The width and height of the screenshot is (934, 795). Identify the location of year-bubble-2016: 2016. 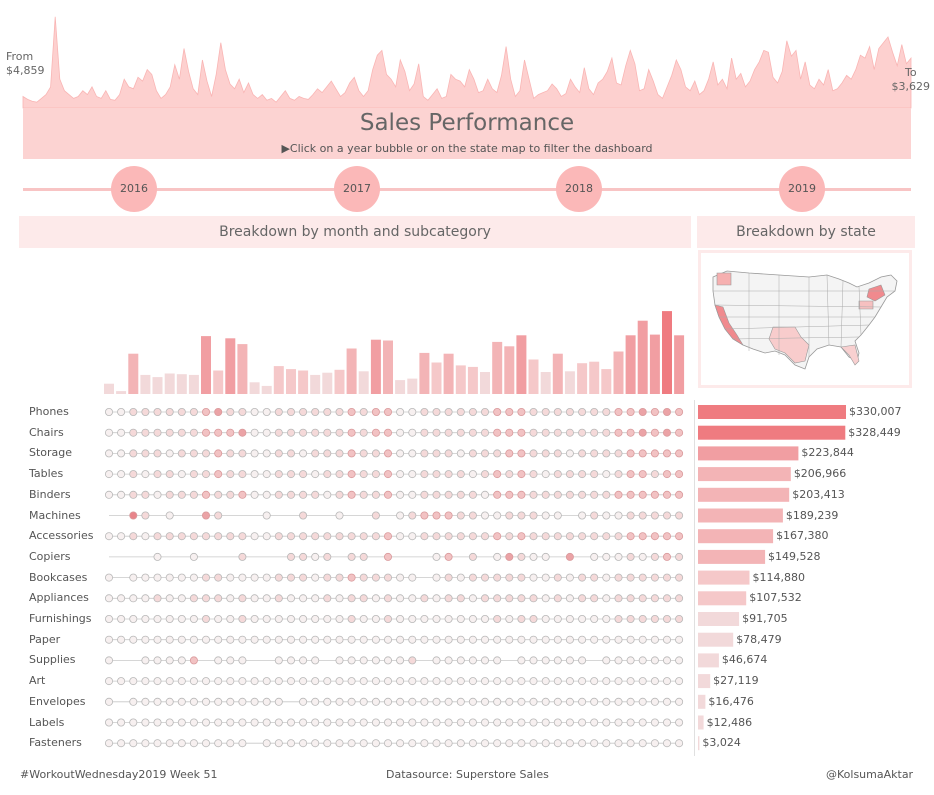
(134, 189).